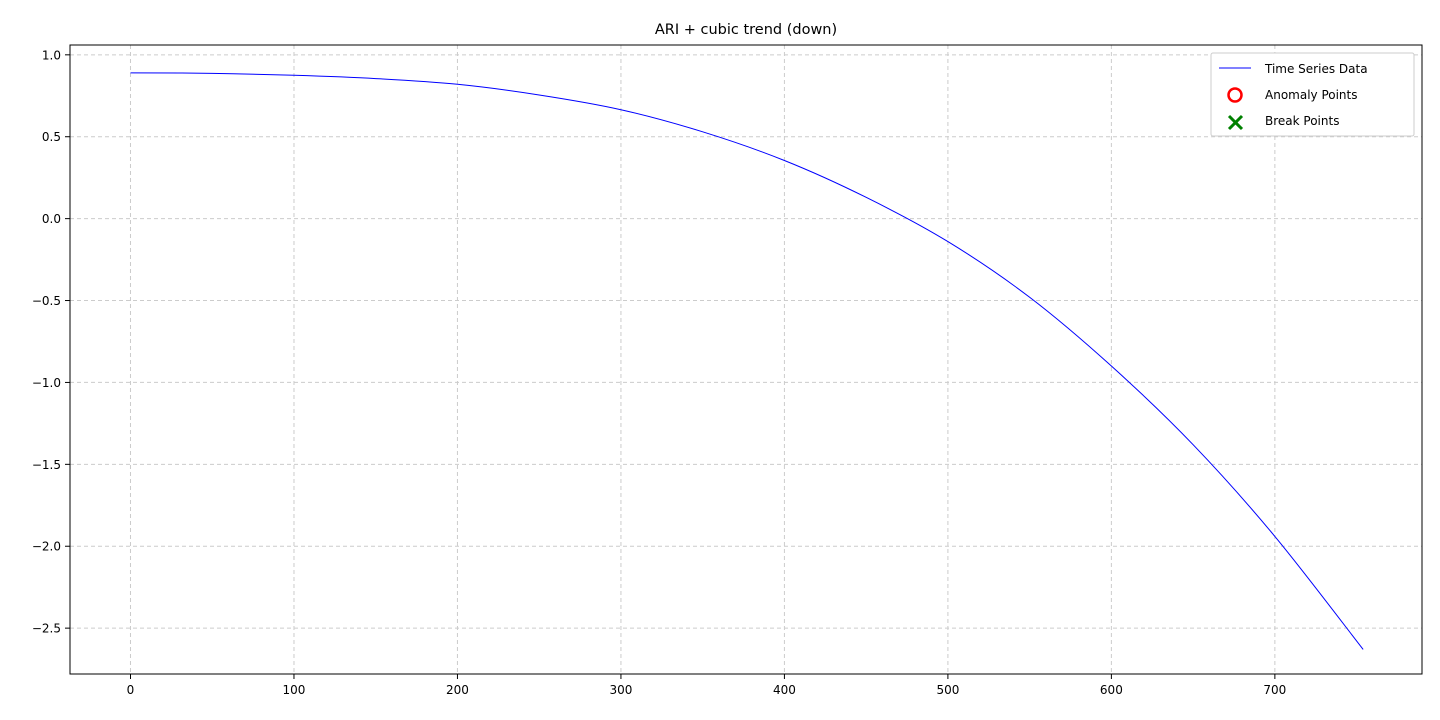 This screenshot has height=720, width=1440. What do you see at coordinates (46, 629) in the screenshot?
I see `y-tick-label: −2.5` at bounding box center [46, 629].